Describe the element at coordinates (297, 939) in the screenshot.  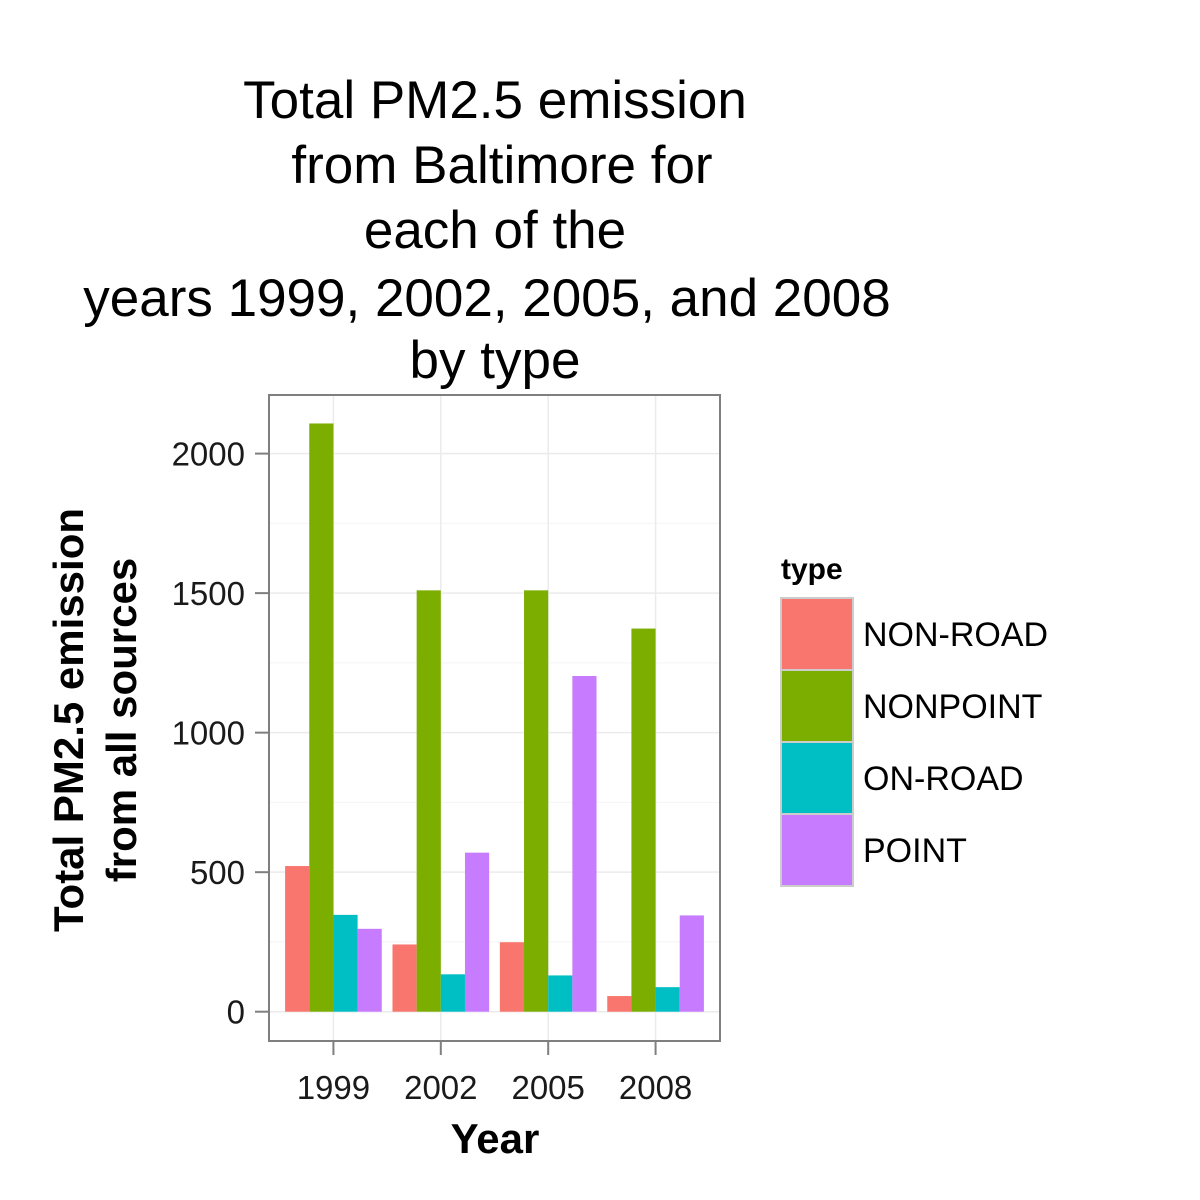
I see `bar-non-road-1999` at that location.